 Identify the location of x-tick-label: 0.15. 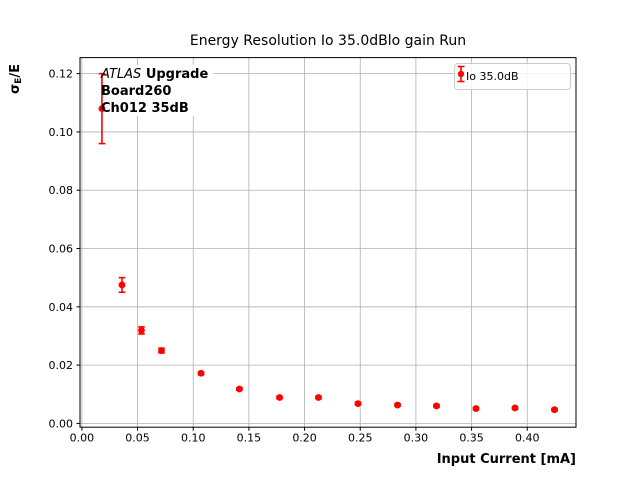
(249, 438).